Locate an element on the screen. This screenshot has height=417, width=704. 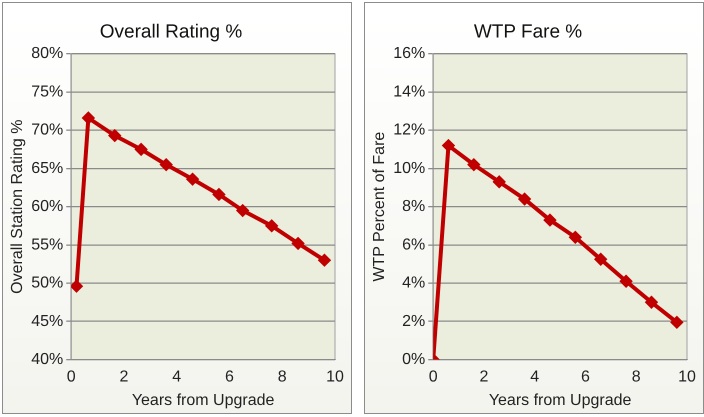
y-tick-label: 0% is located at coordinates (414, 359).